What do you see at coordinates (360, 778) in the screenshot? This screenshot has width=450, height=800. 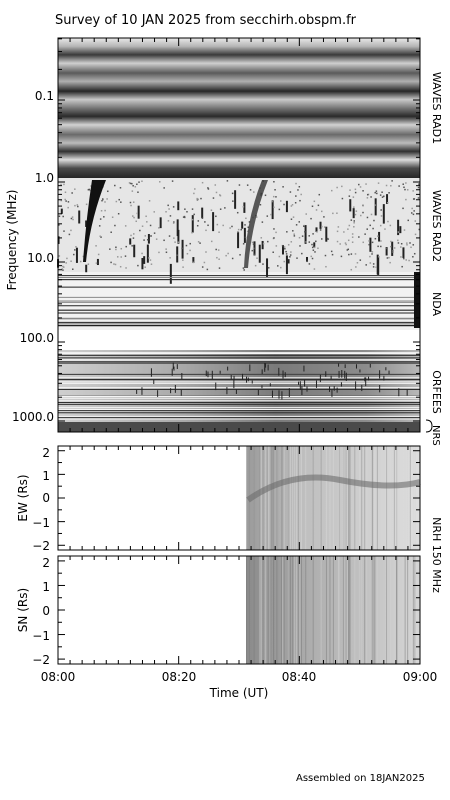 I see `footer-assembled: Assembled on 18JAN2025` at bounding box center [360, 778].